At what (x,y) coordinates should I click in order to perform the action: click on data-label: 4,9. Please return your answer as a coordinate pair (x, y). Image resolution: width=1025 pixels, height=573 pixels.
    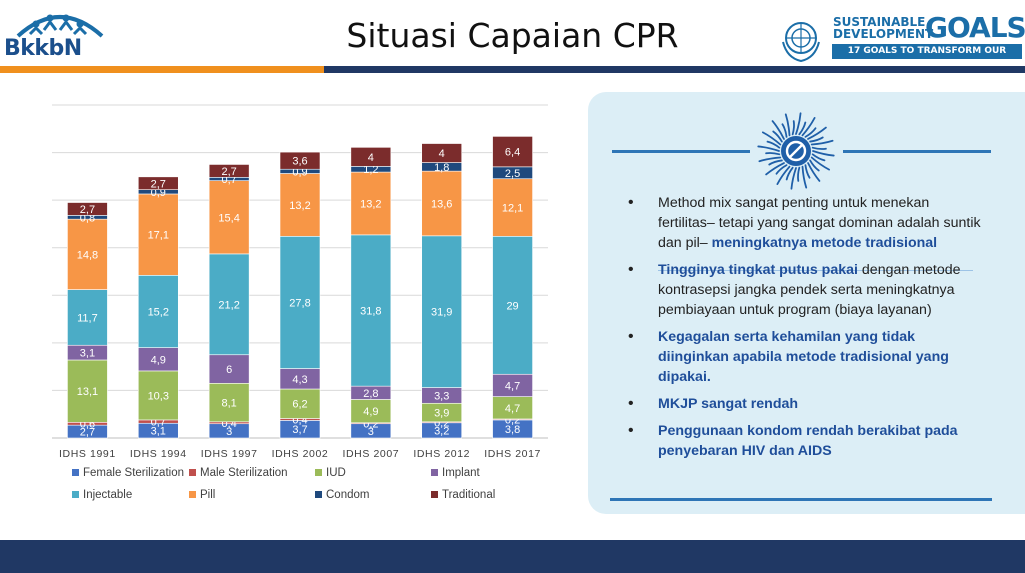
    Looking at the image, I should click on (370, 412).